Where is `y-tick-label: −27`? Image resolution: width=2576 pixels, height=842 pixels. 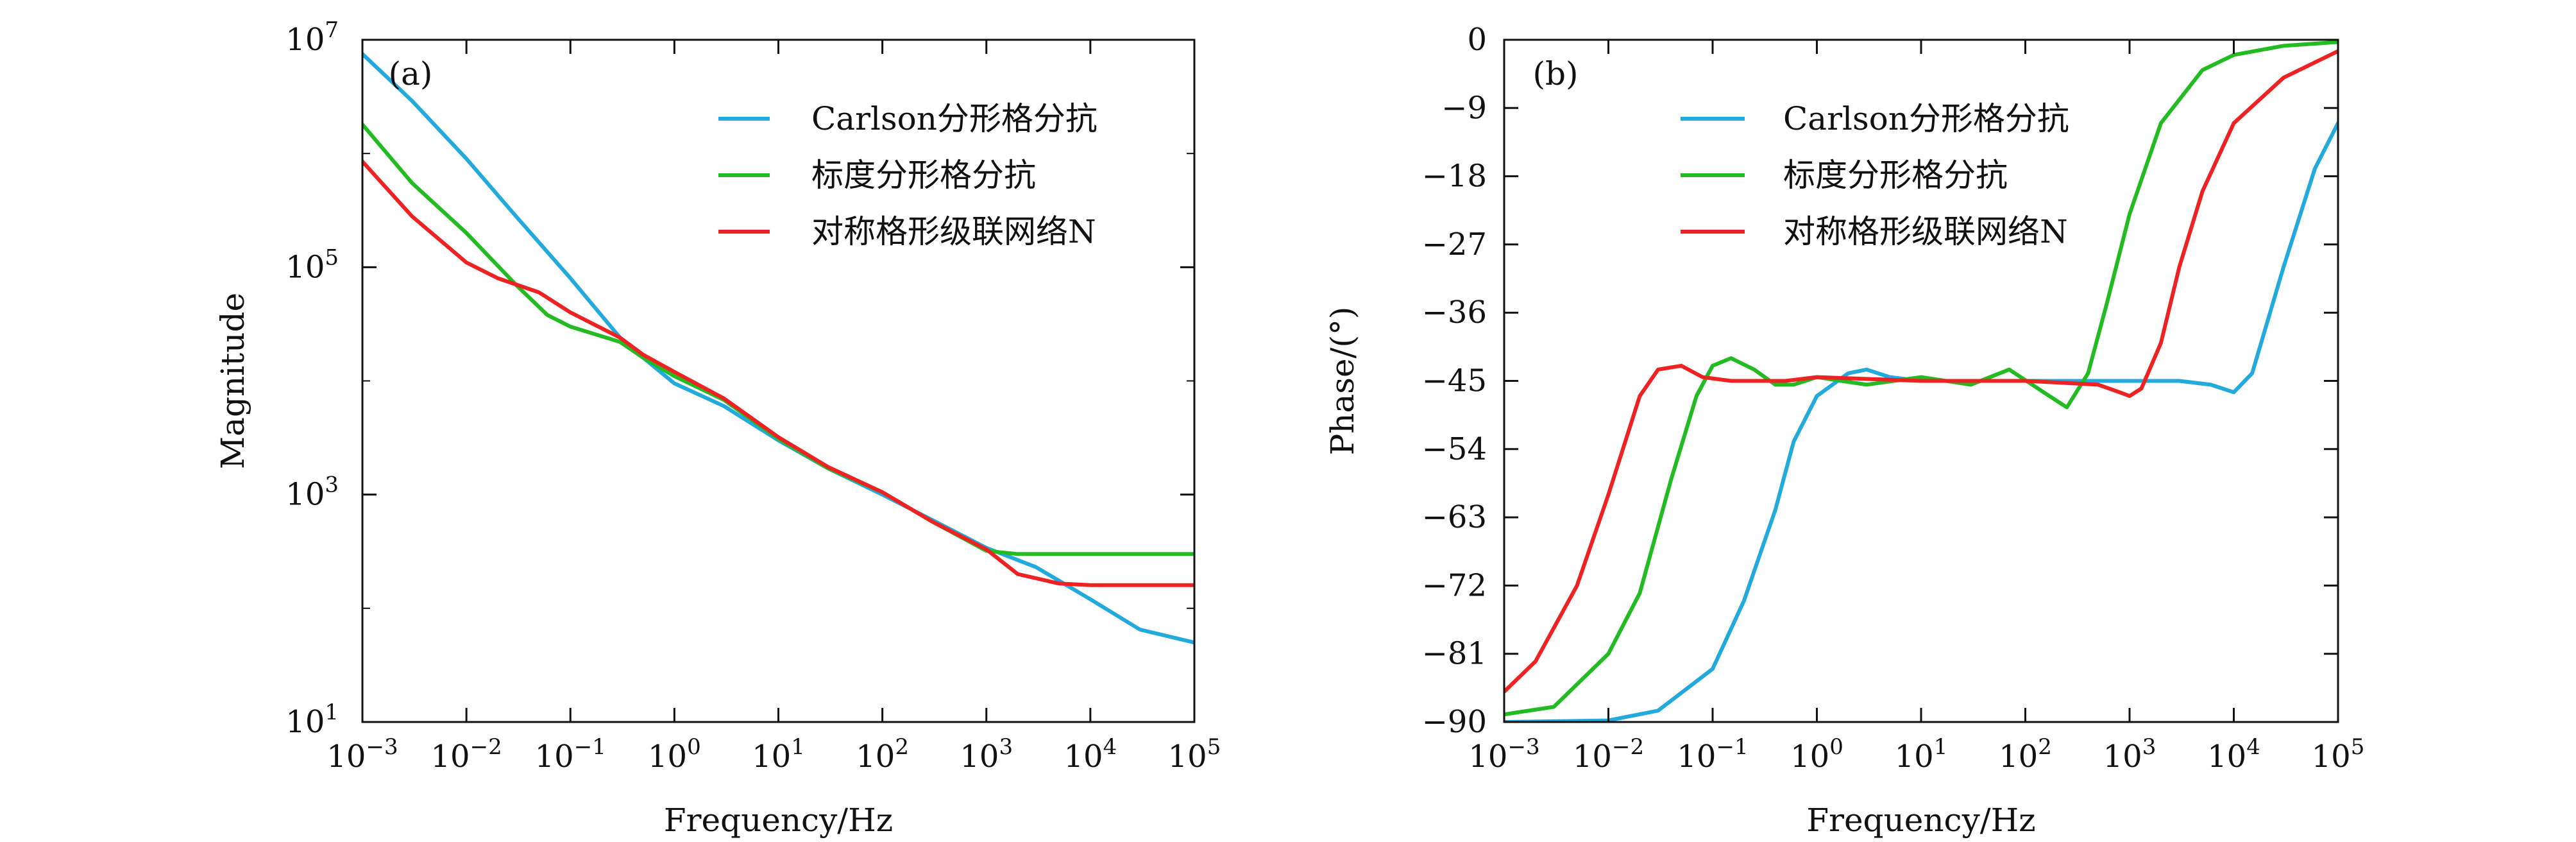
y-tick-label: −27 is located at coordinates (1454, 244).